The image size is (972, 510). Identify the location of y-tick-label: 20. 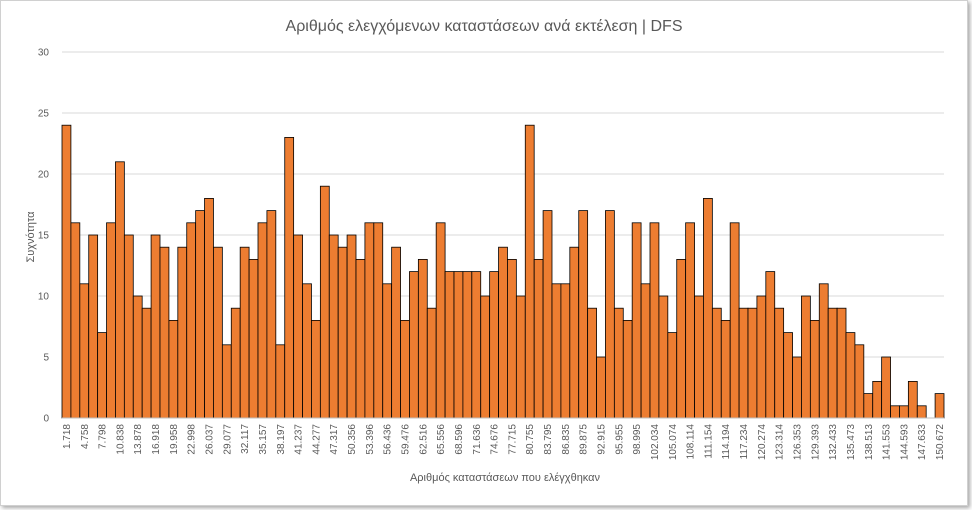
(44, 175).